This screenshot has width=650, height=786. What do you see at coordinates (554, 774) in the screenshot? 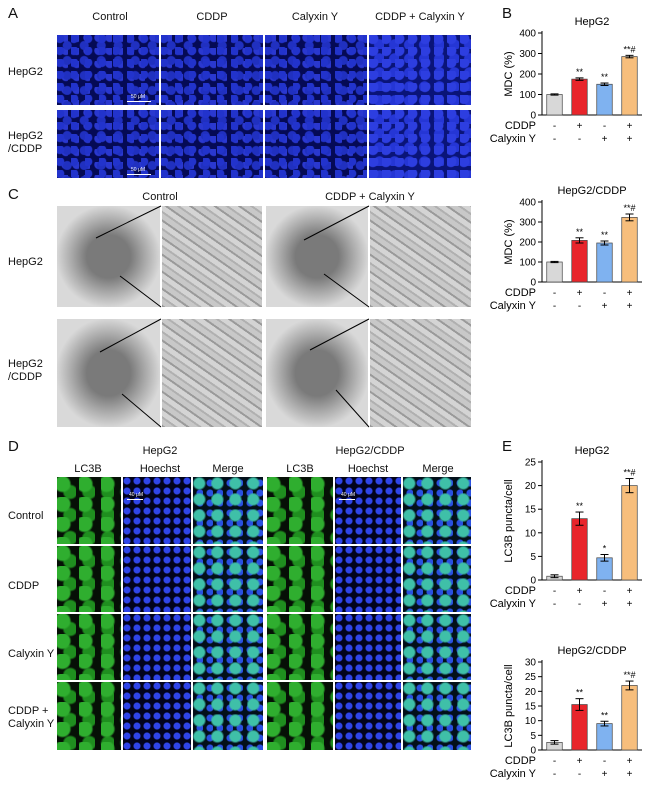
I see `e2-calyxin-sign-0: -` at bounding box center [554, 774].